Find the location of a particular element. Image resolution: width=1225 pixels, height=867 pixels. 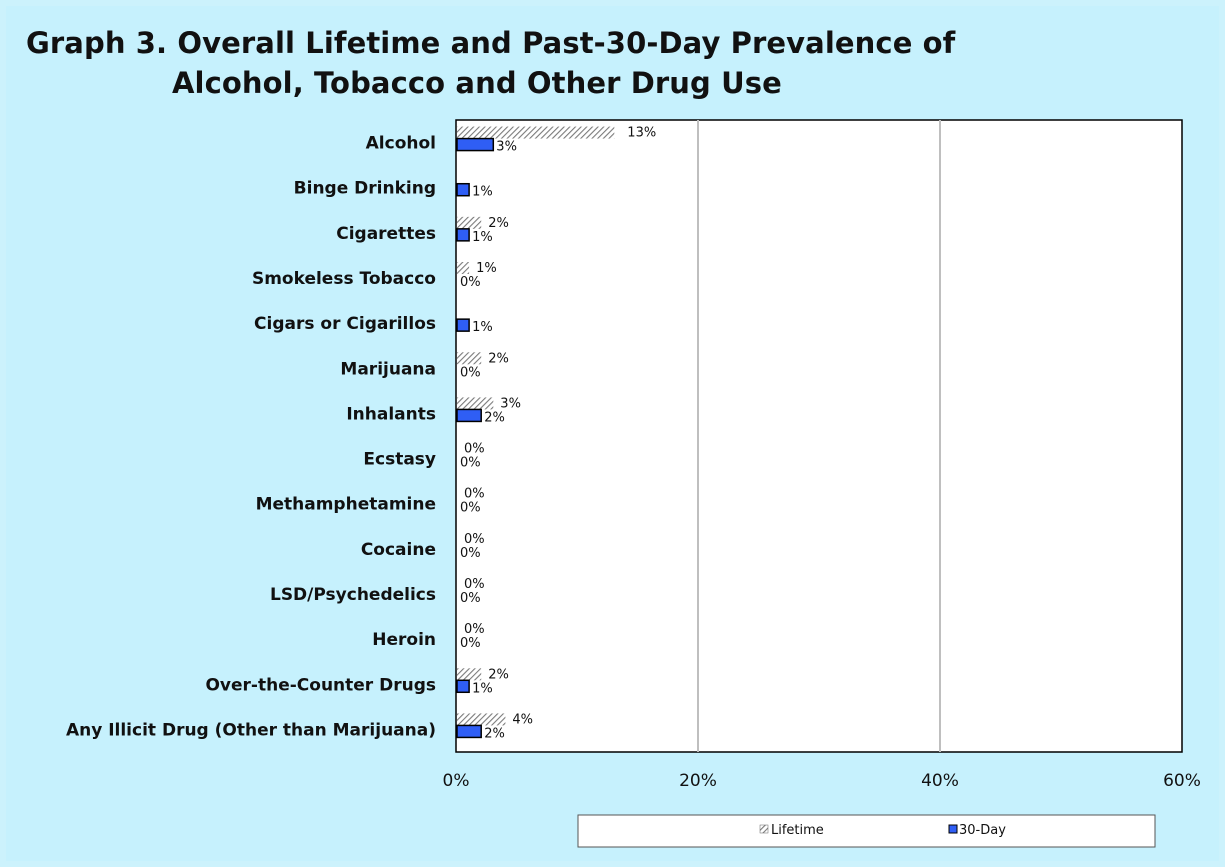

x-tick-label: 20% is located at coordinates (698, 781).